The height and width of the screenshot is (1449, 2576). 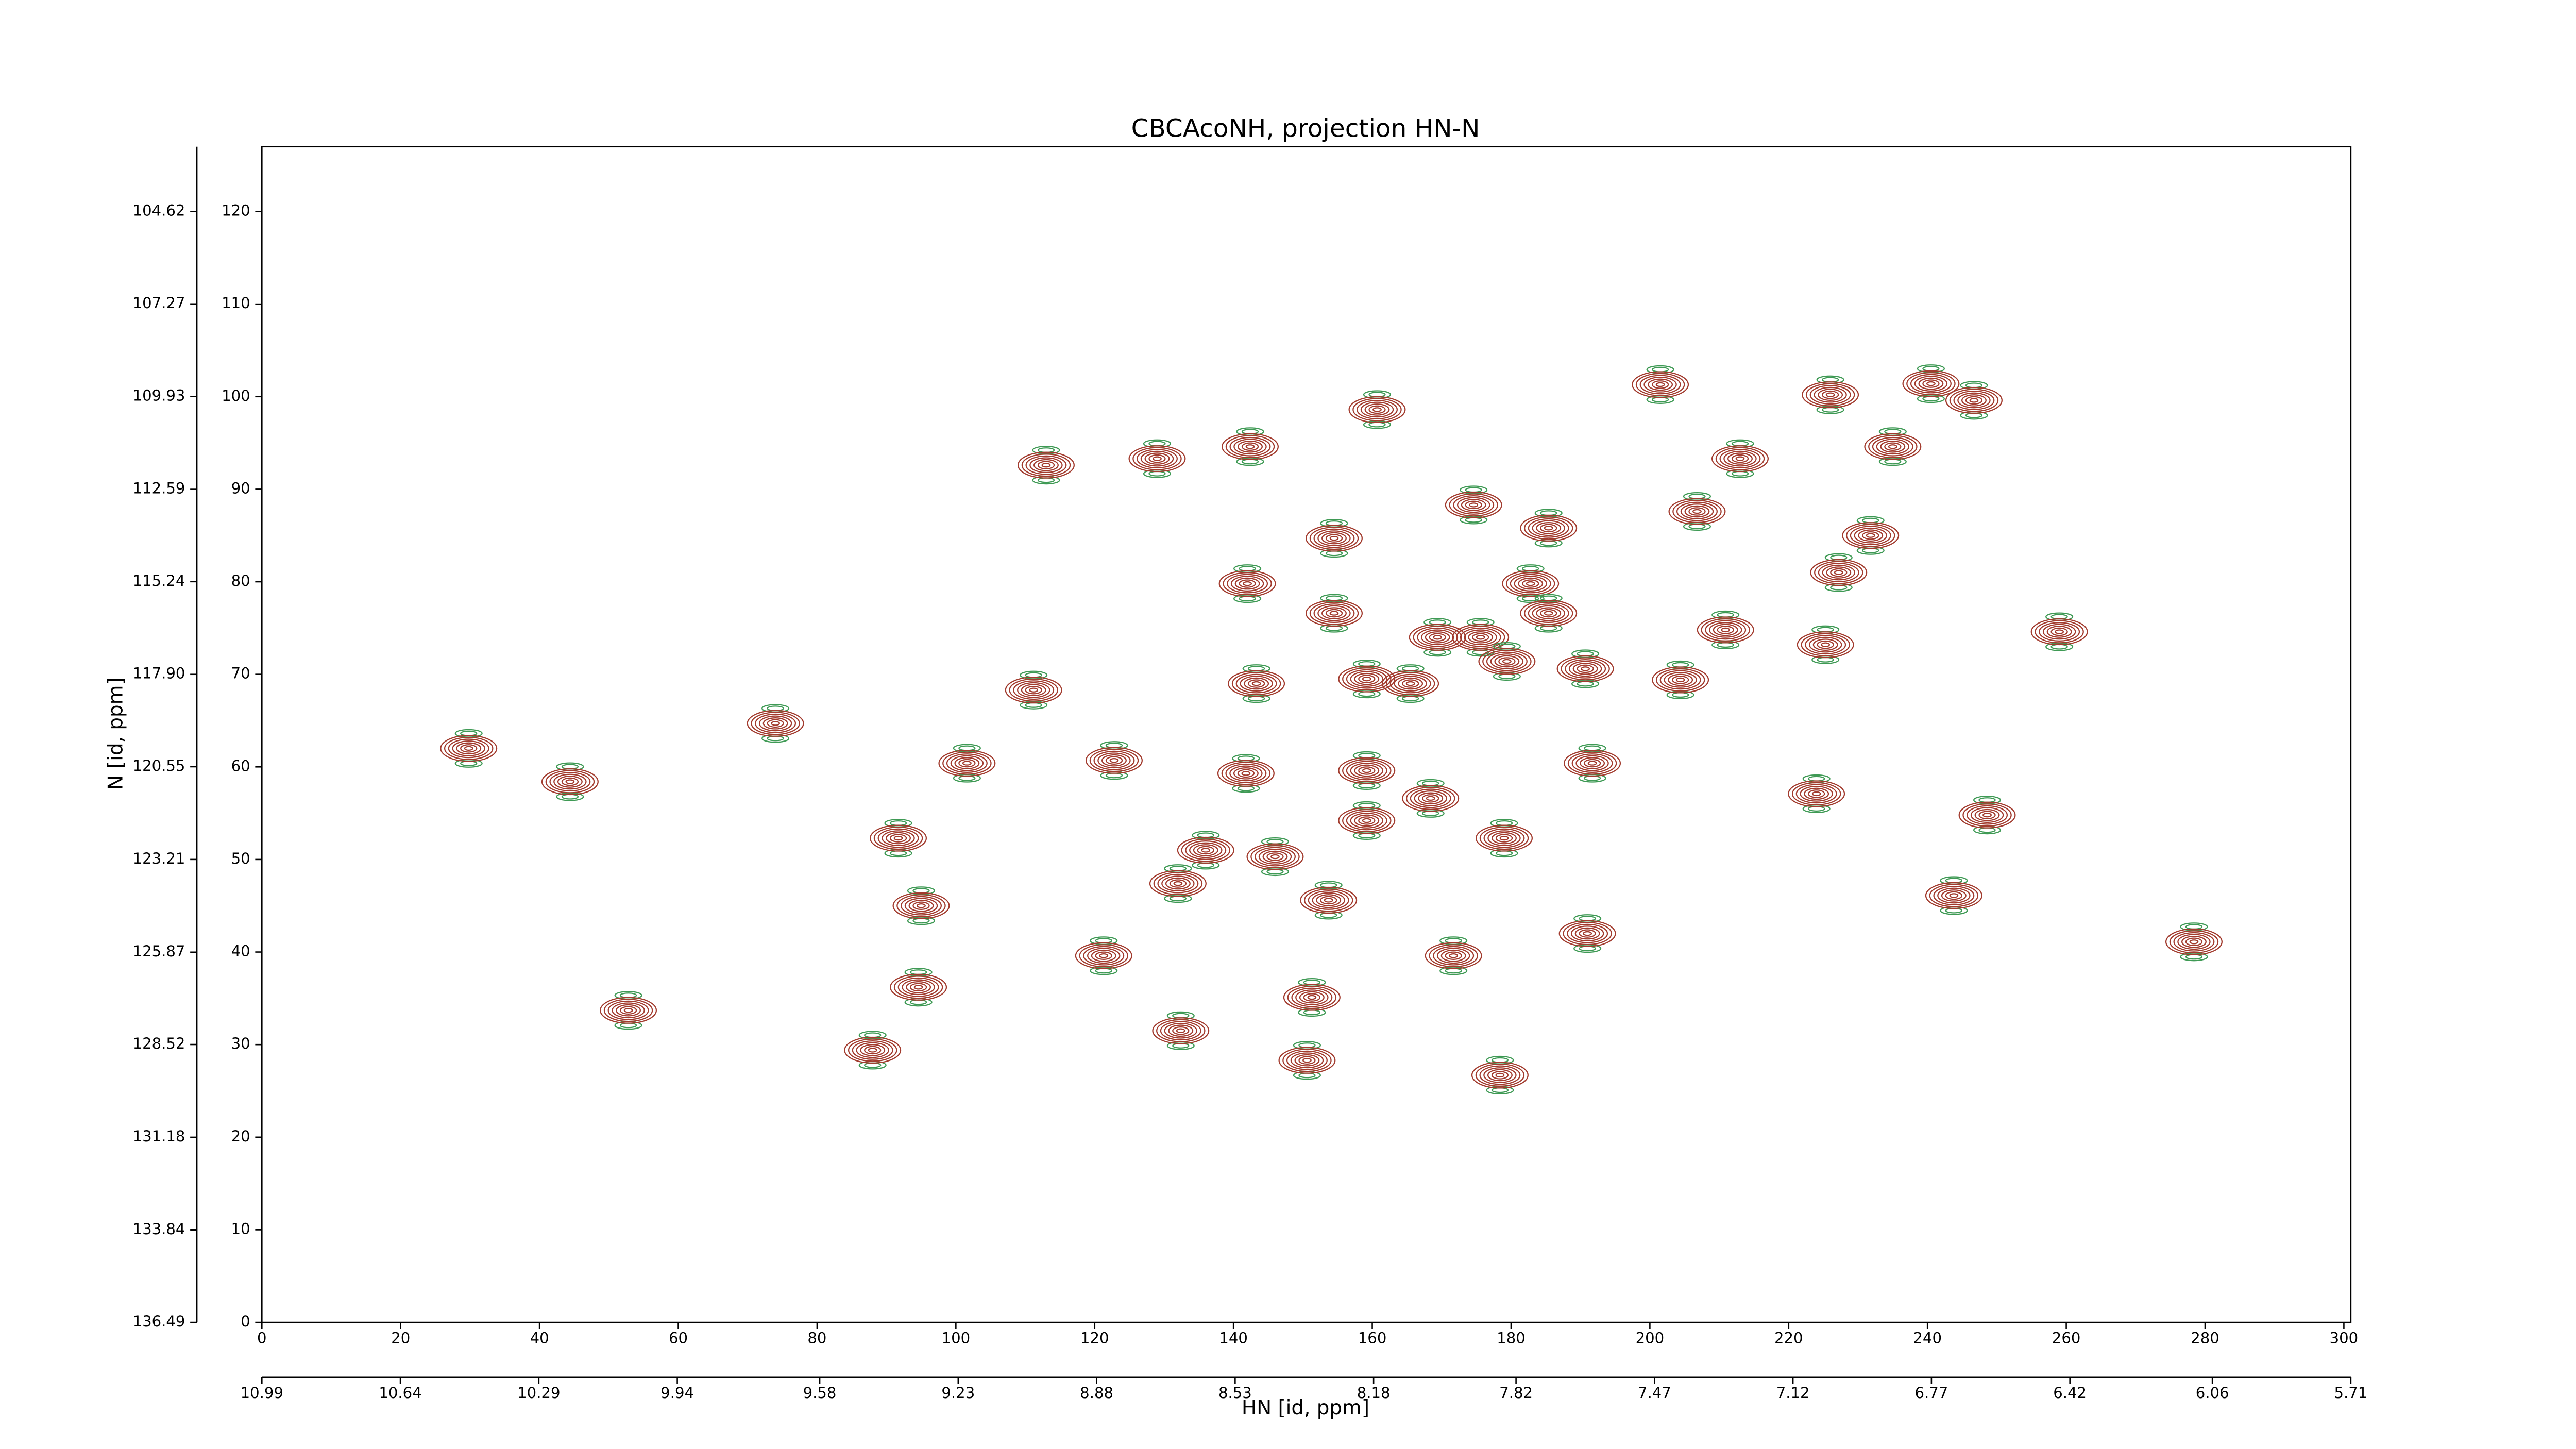 What do you see at coordinates (236, 211) in the screenshot?
I see `y-tick-label: 120` at bounding box center [236, 211].